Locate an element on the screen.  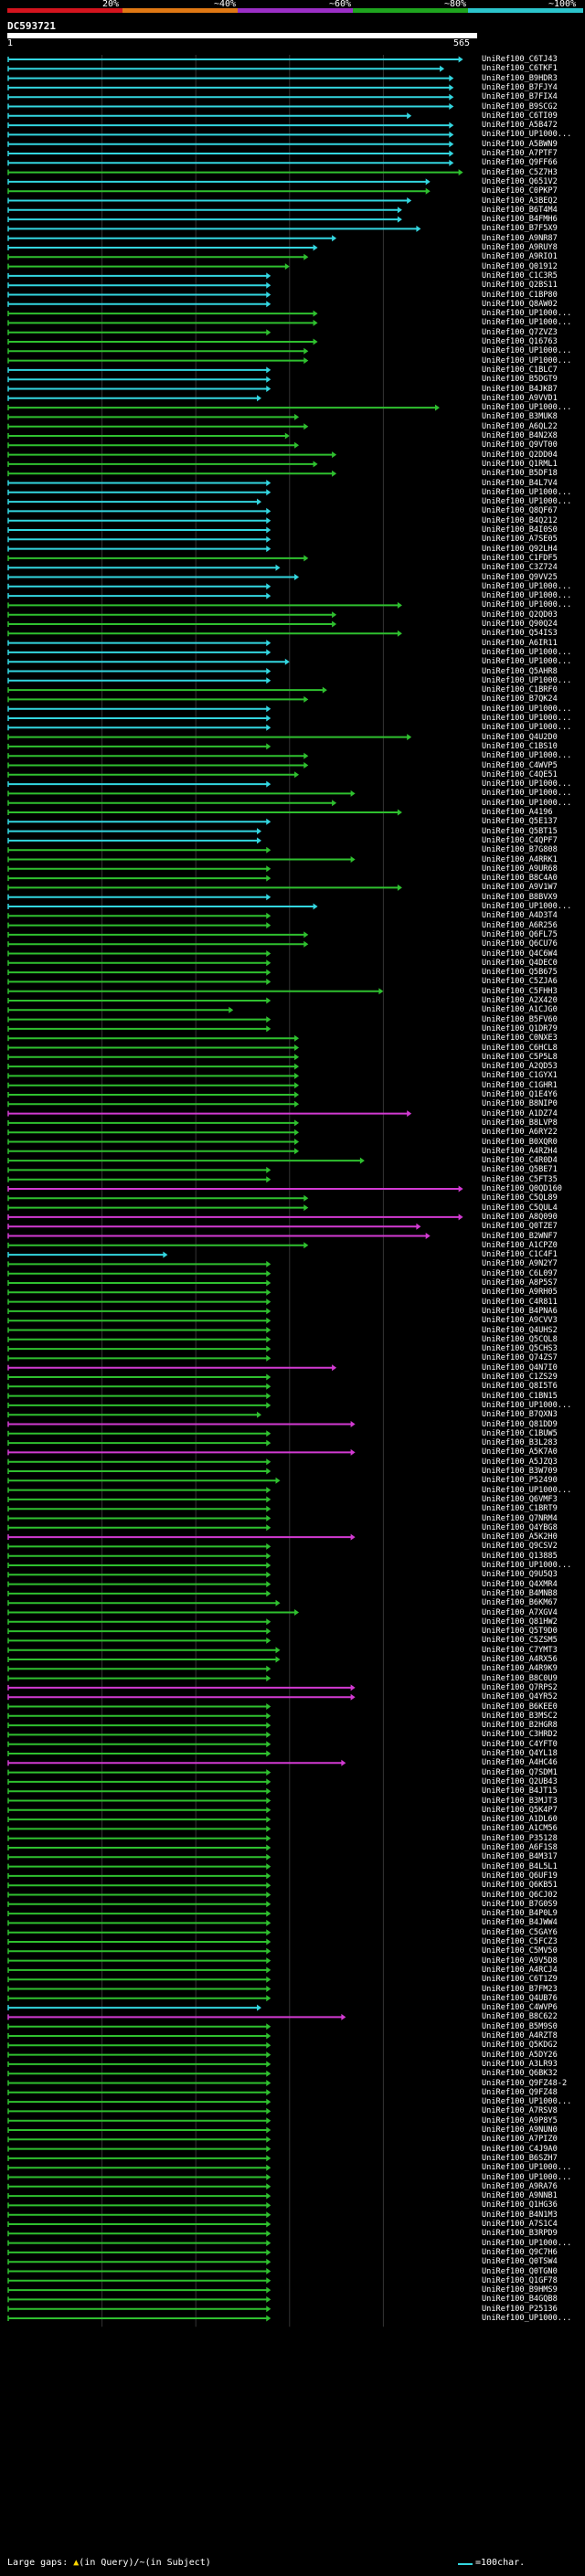
hit-label: UniRef100_C1FDF5 is located at coordinates (520, 558).